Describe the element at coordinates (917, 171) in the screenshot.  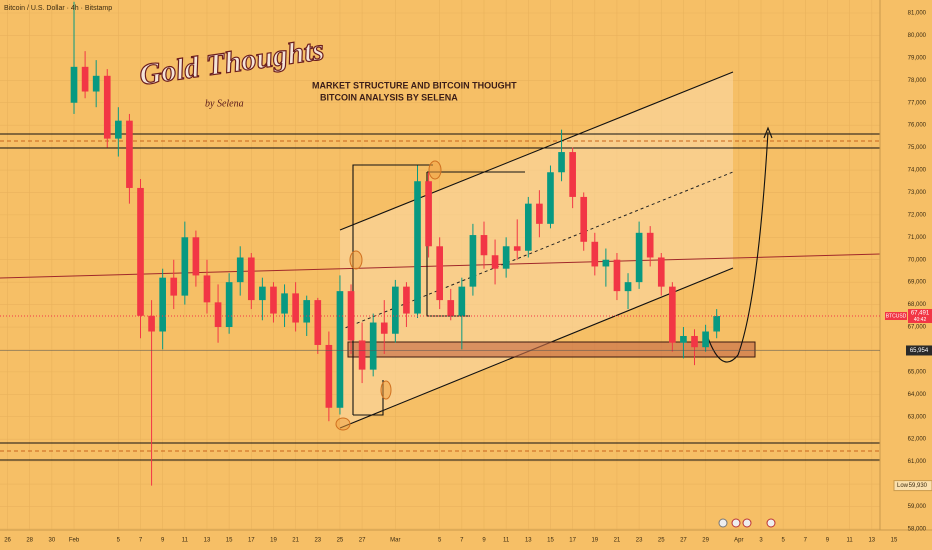
I see `y-tick-label: 74,000` at that location.